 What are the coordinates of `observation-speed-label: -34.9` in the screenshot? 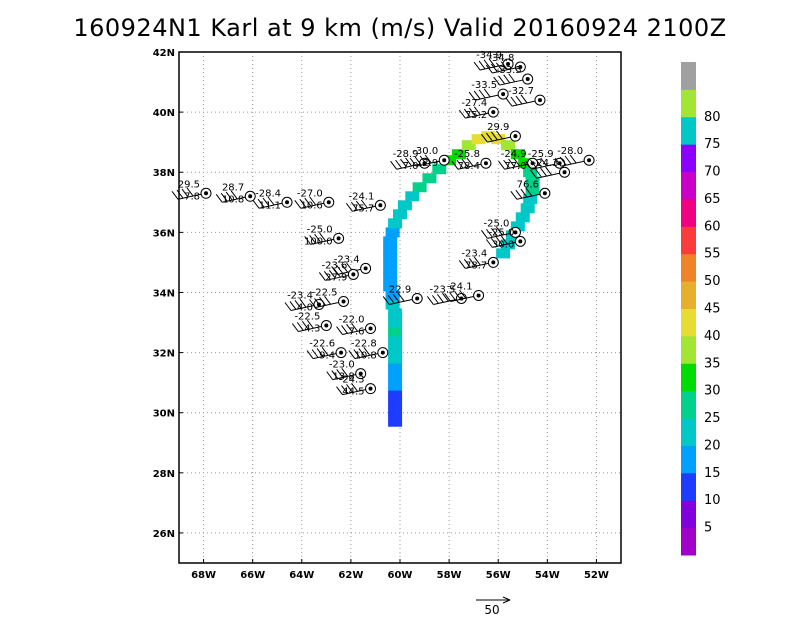 It's located at (489, 55).